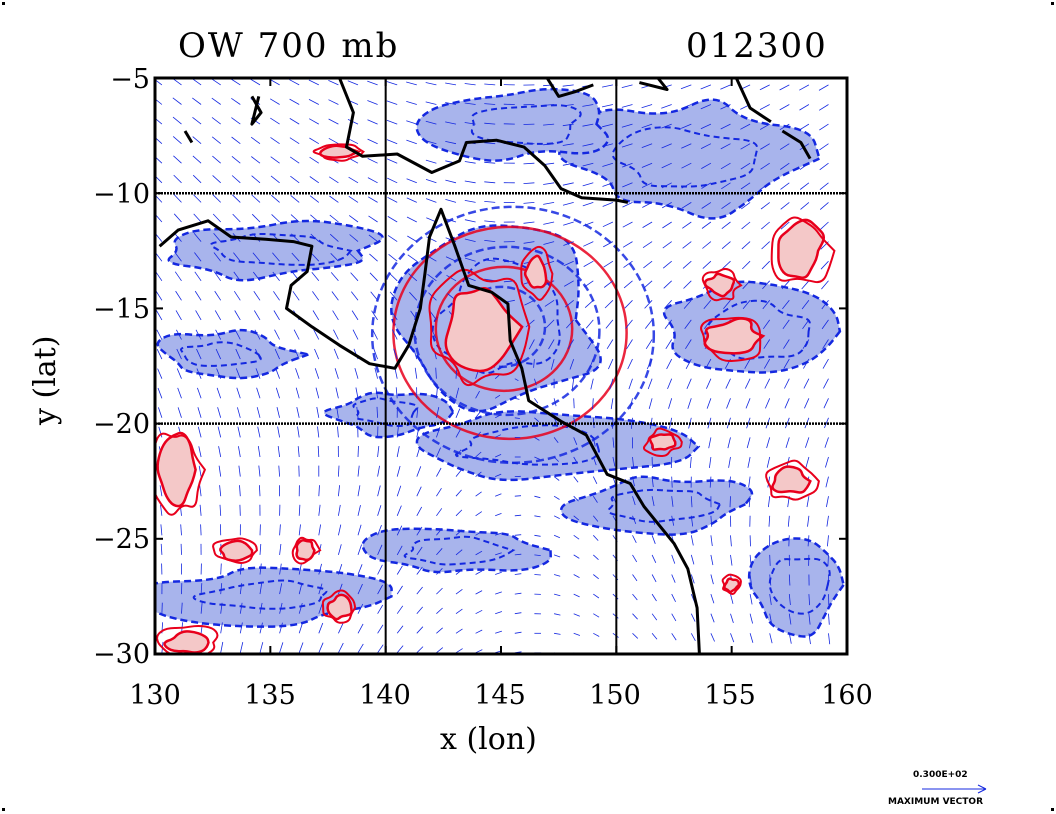 The image size is (1056, 814). I want to click on negative-region, so click(456, 550).